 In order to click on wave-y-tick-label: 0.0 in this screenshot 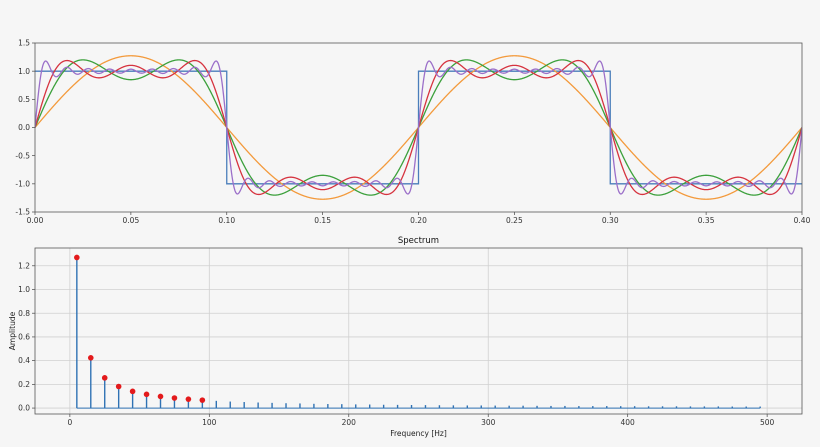, I will do `click(24, 127)`.